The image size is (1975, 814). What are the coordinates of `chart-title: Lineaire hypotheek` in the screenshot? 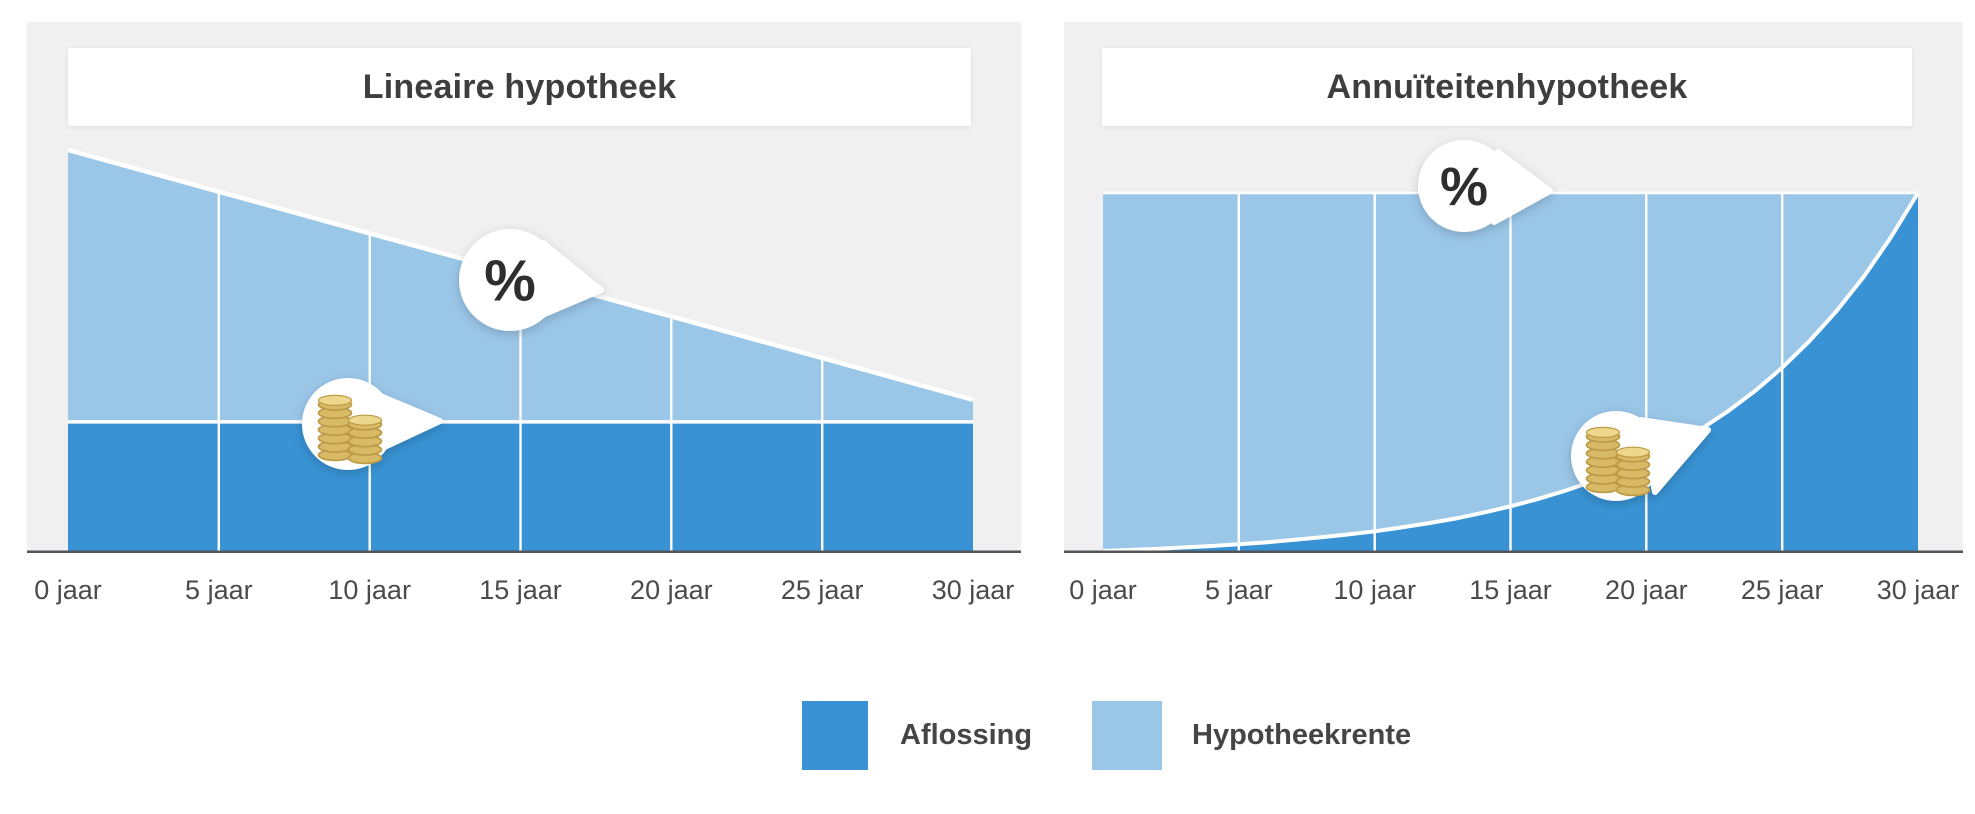 It's located at (519, 86).